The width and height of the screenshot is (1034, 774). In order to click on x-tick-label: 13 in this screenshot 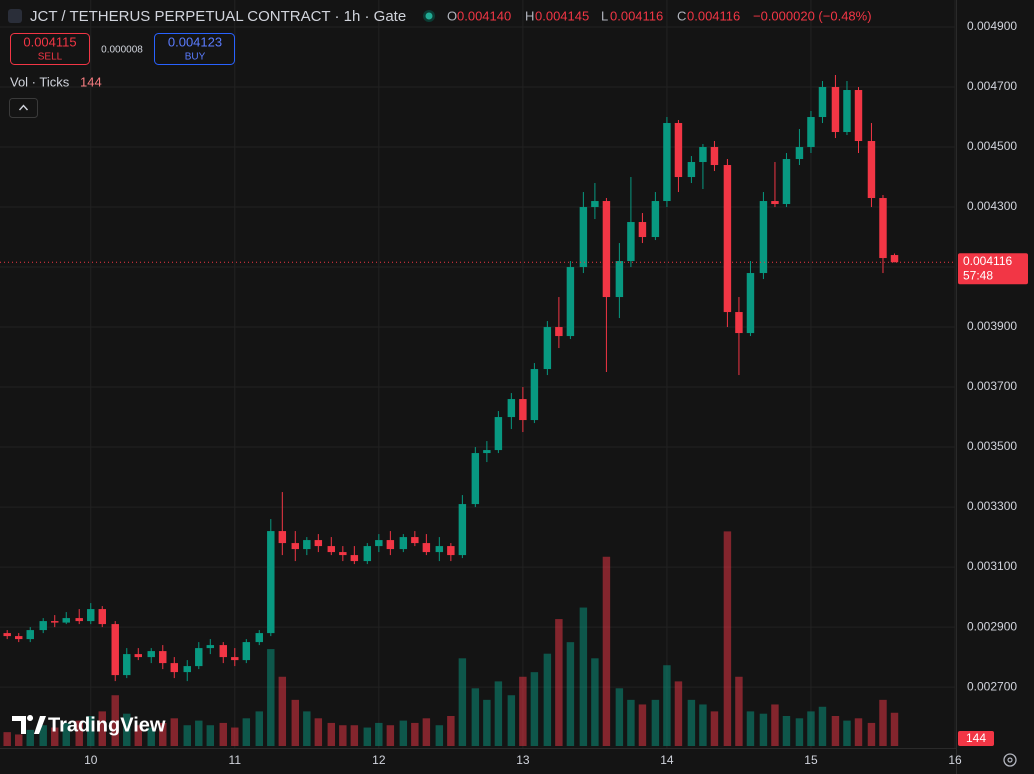, I will do `click(523, 760)`.